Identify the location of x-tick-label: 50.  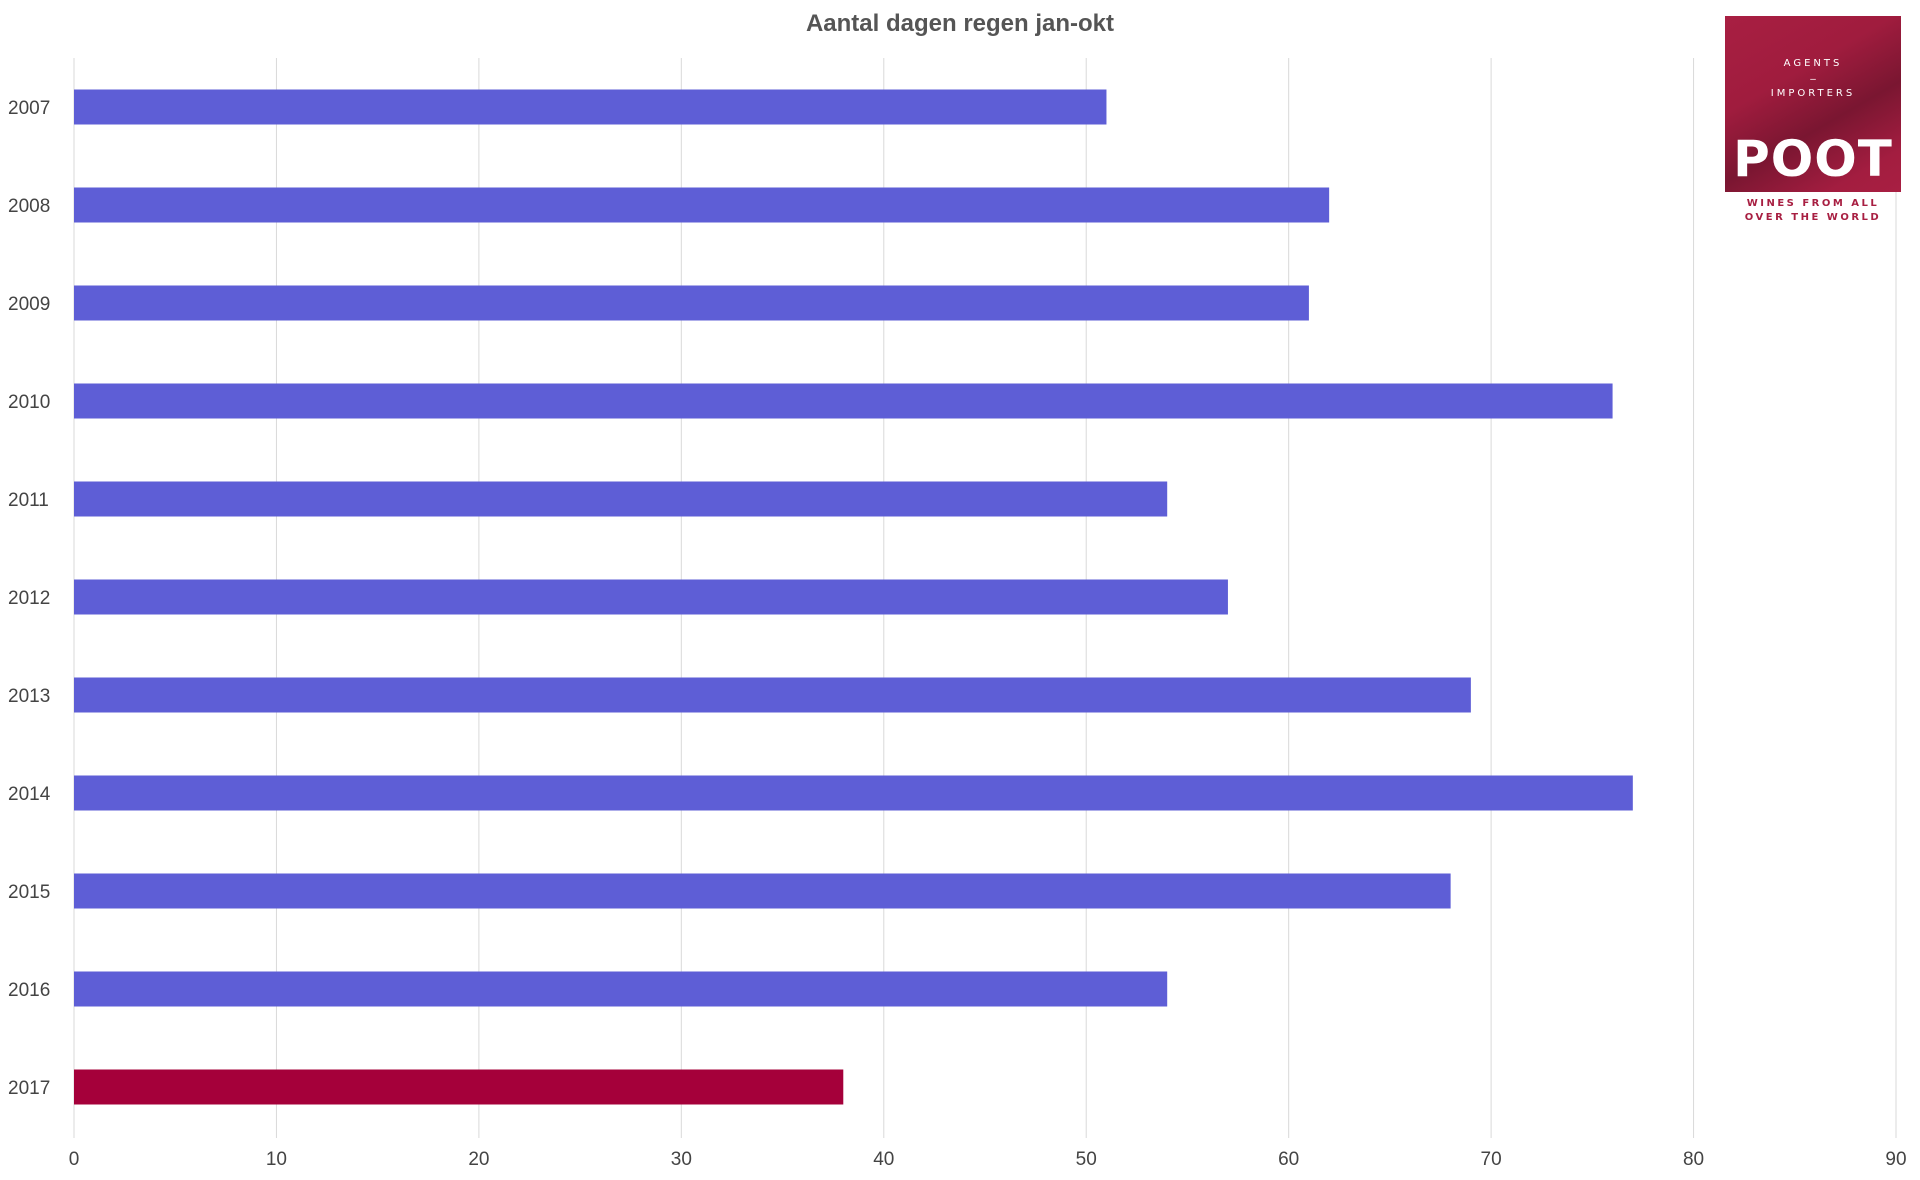
(1086, 1159).